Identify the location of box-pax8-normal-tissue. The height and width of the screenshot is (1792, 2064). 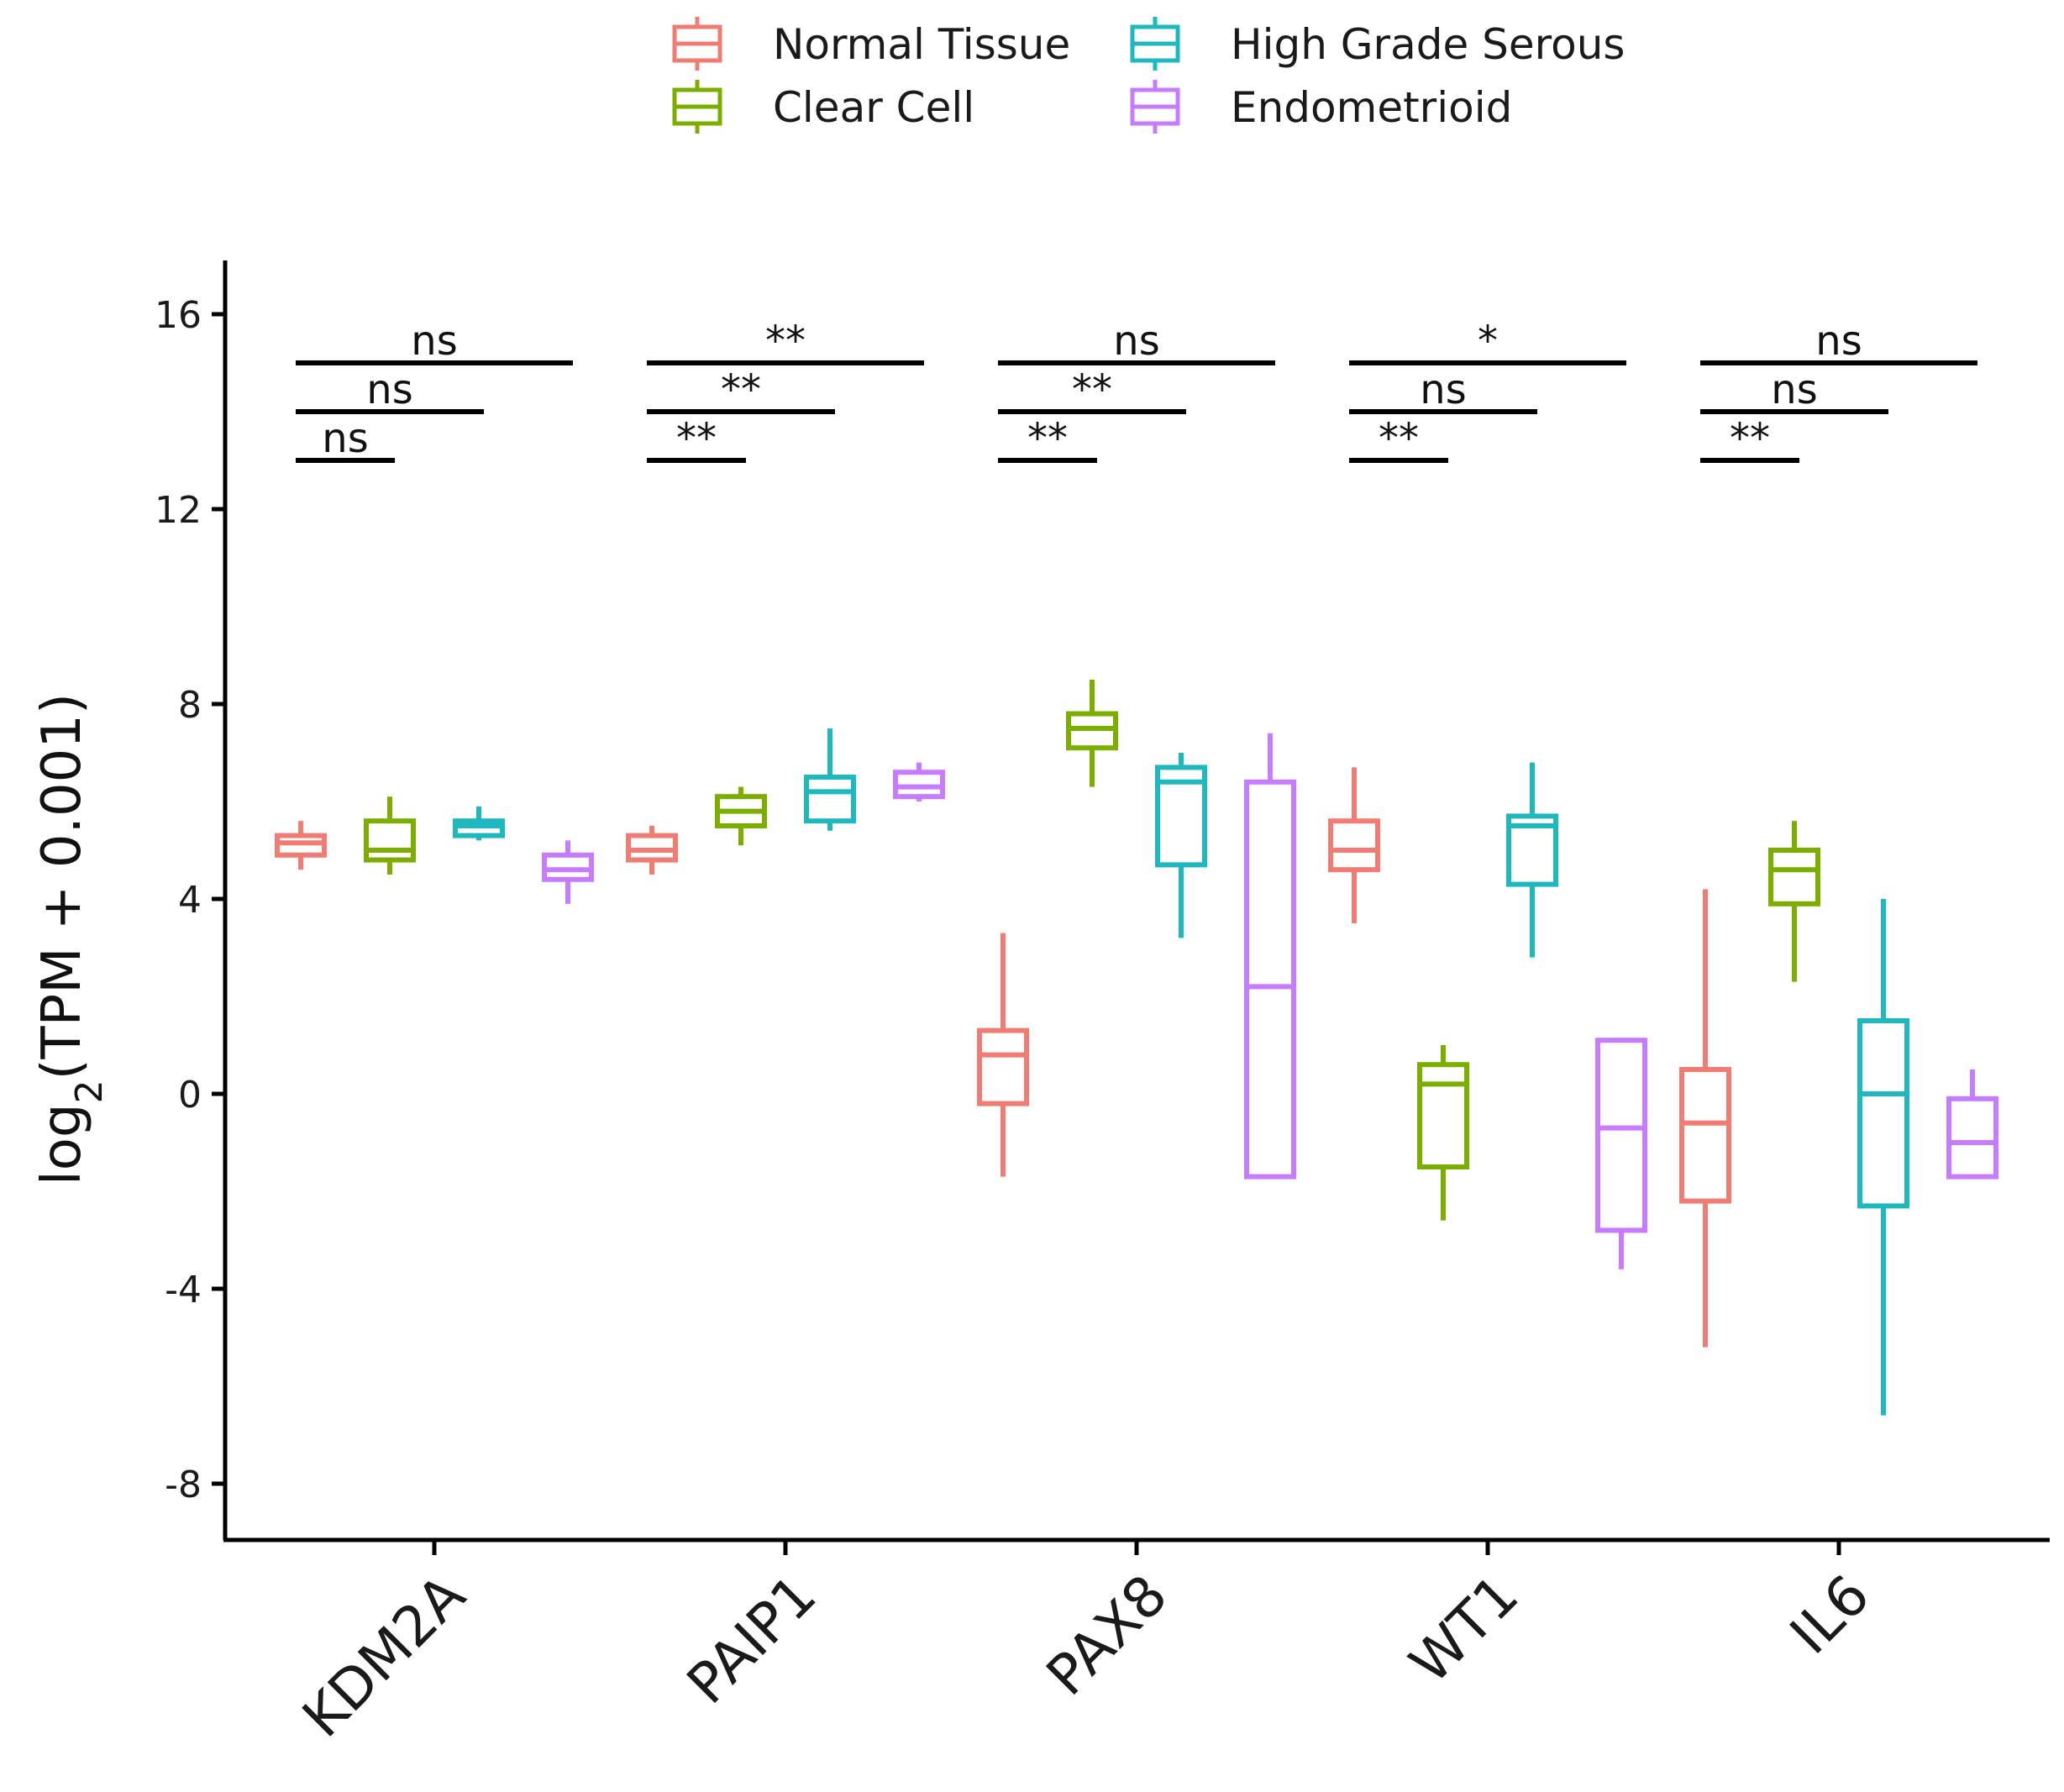
(1003, 1055).